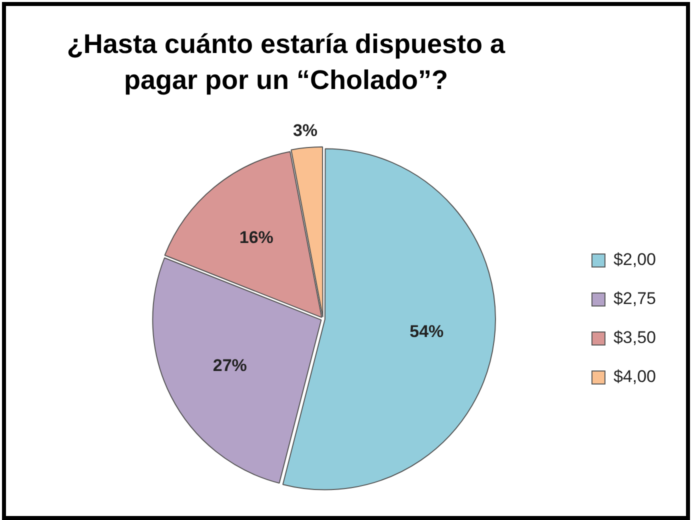  Describe the element at coordinates (256, 238) in the screenshot. I see `data-label: 16%` at that location.